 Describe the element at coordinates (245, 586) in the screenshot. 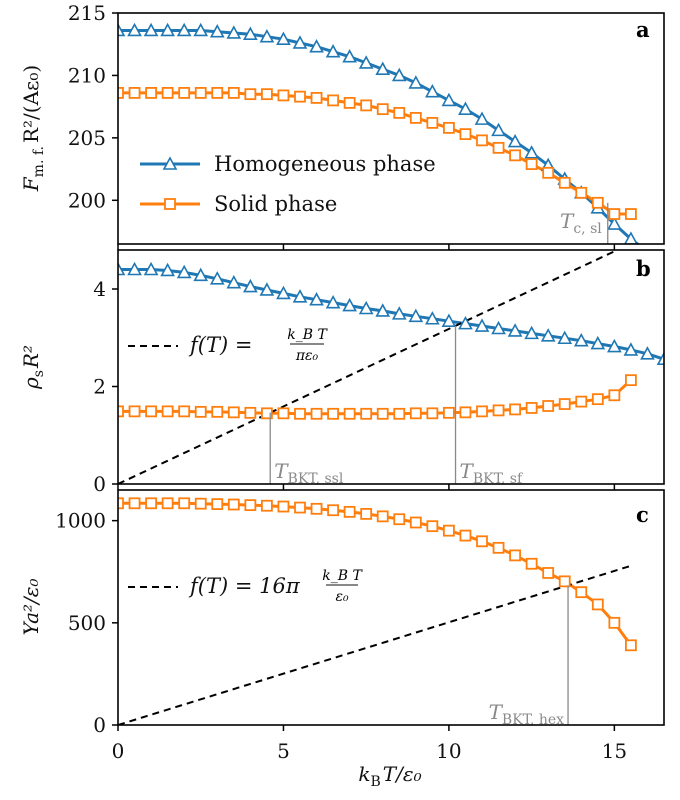

I see `panel-c-legend: f(T) = 16π k_B T ε₀` at that location.